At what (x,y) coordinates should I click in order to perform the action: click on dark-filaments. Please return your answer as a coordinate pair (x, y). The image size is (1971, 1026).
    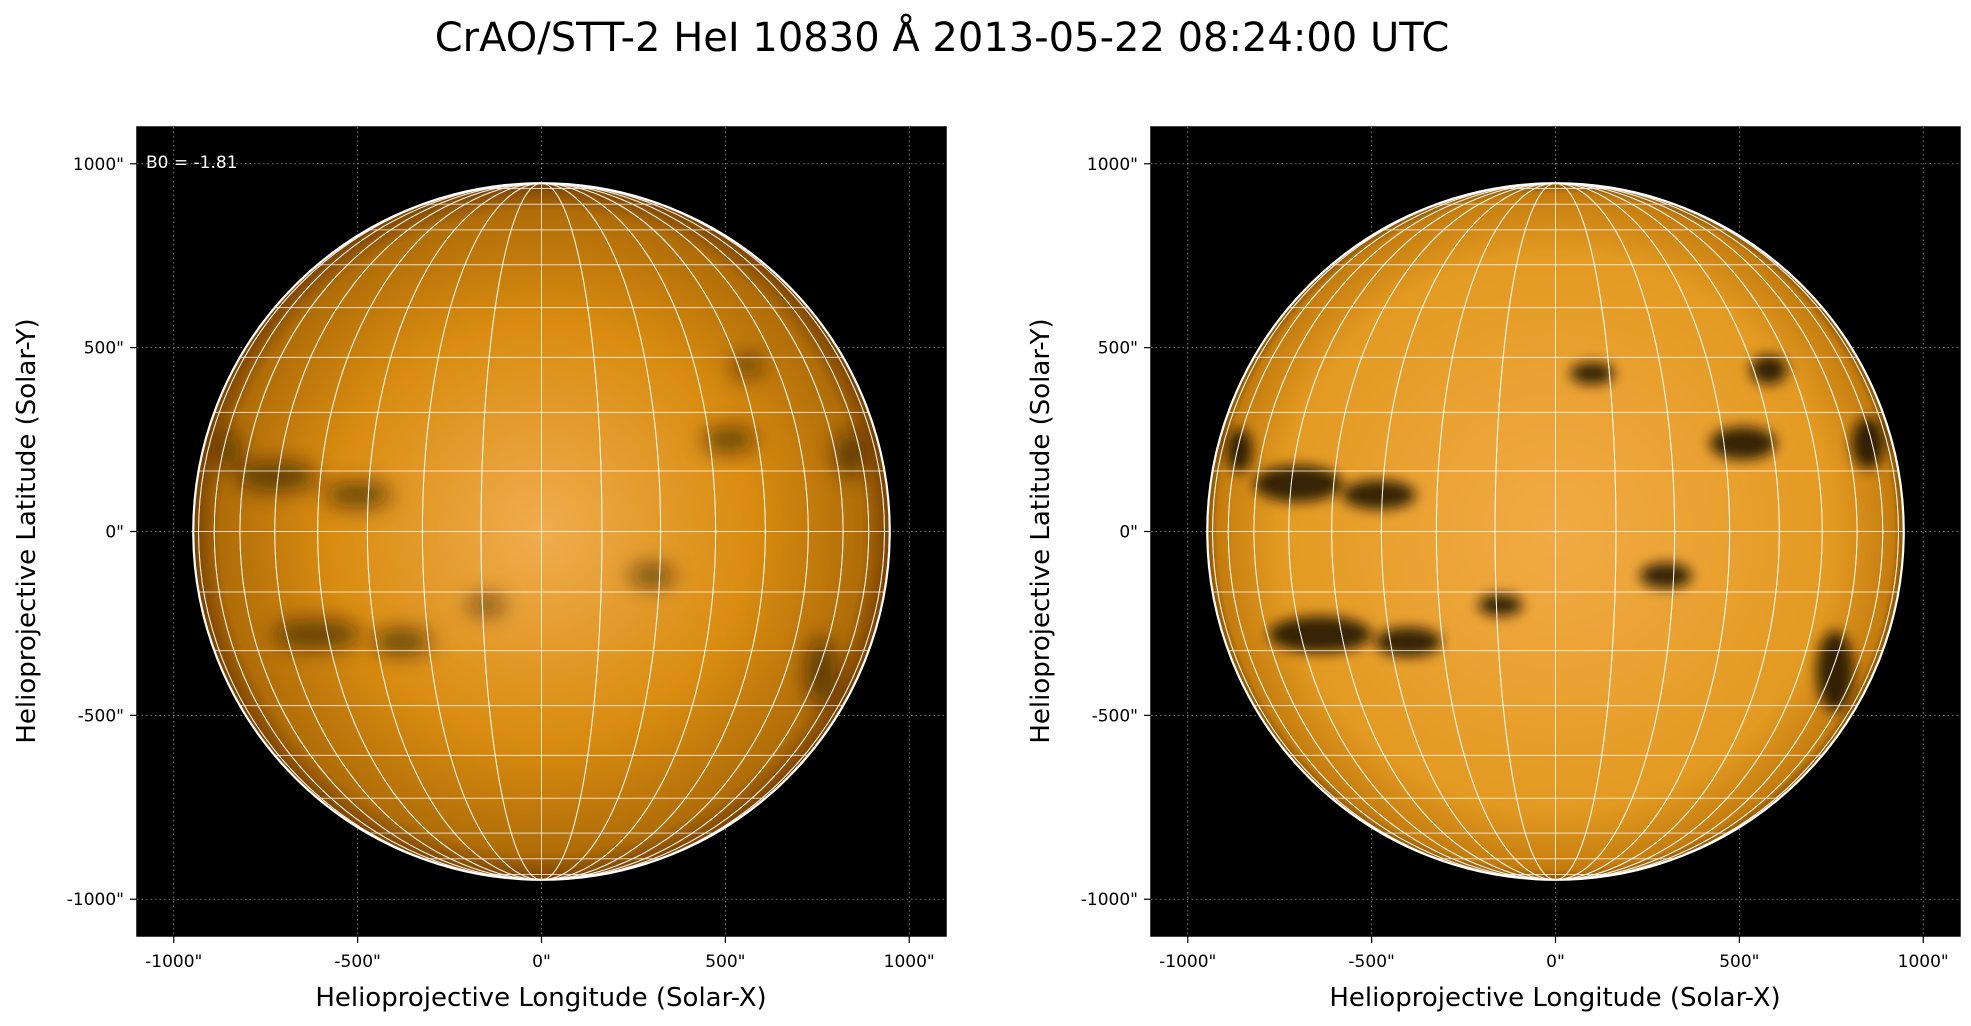
    Looking at the image, I should click on (541, 529).